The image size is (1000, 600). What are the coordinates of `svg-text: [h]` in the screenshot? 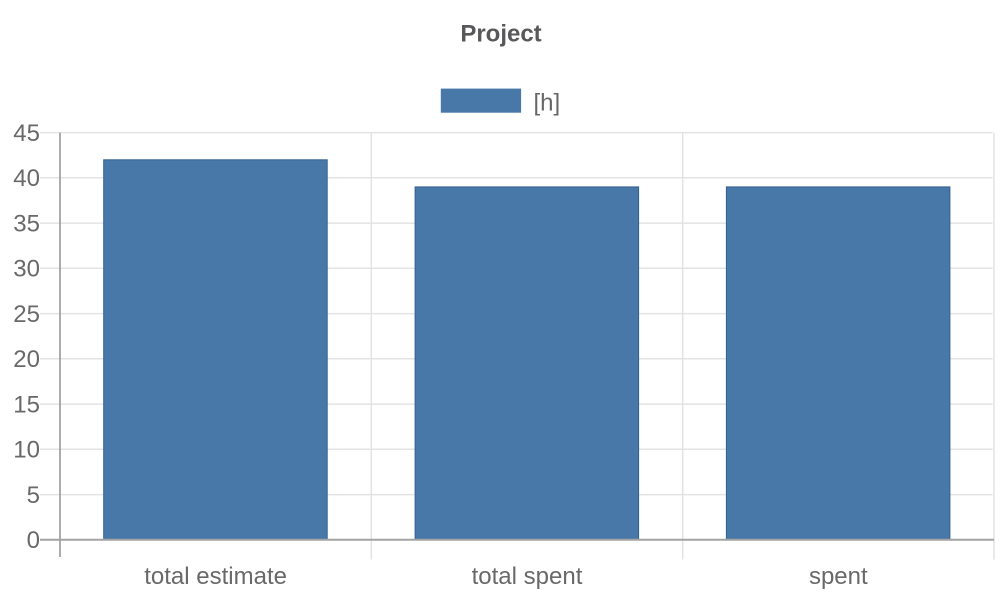 It's located at (547, 103).